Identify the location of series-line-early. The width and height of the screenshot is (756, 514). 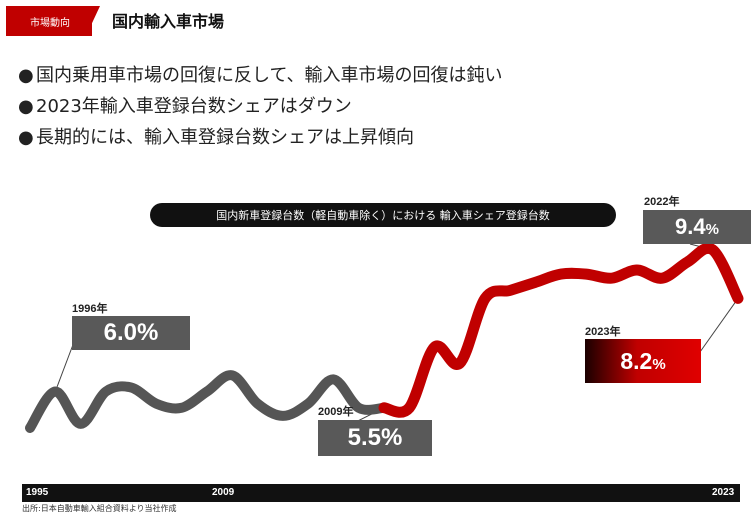
(207, 401).